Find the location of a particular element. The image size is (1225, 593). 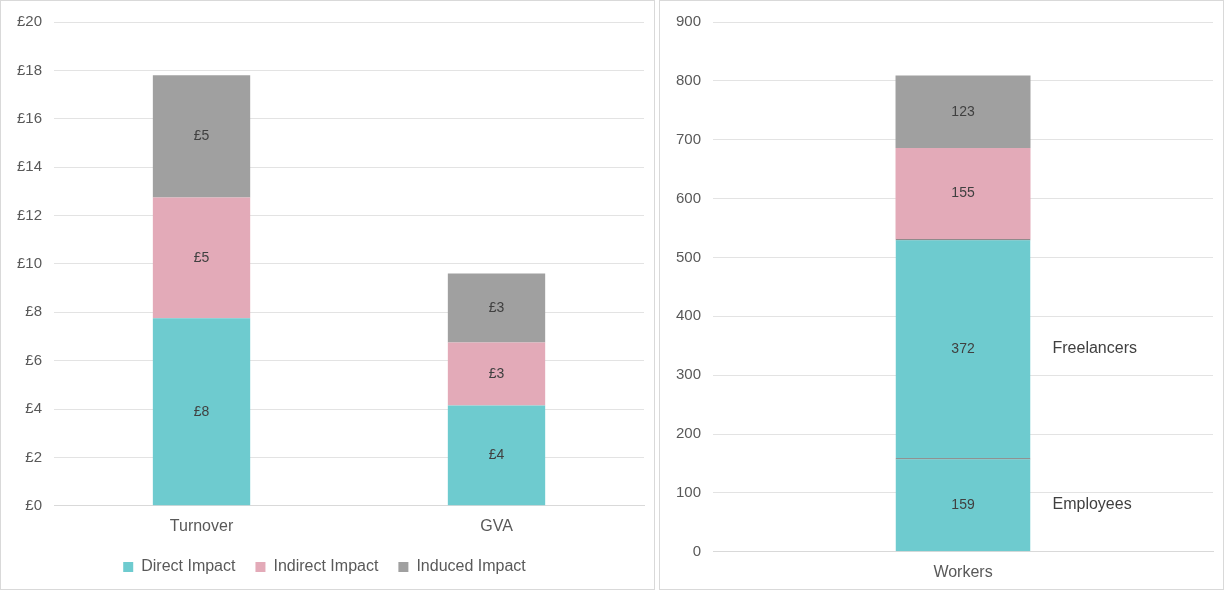

y-tick-label: 300 is located at coordinates (689, 374).